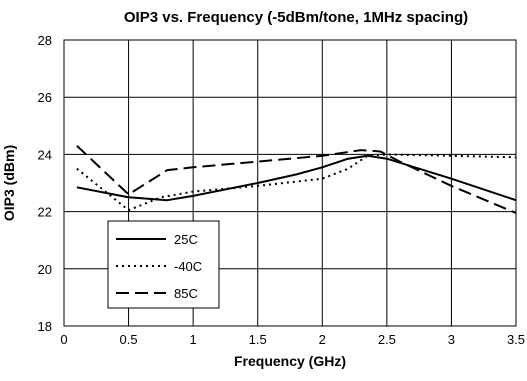 Image resolution: width=527 pixels, height=381 pixels. I want to click on x-tick-label: 2.5, so click(387, 339).